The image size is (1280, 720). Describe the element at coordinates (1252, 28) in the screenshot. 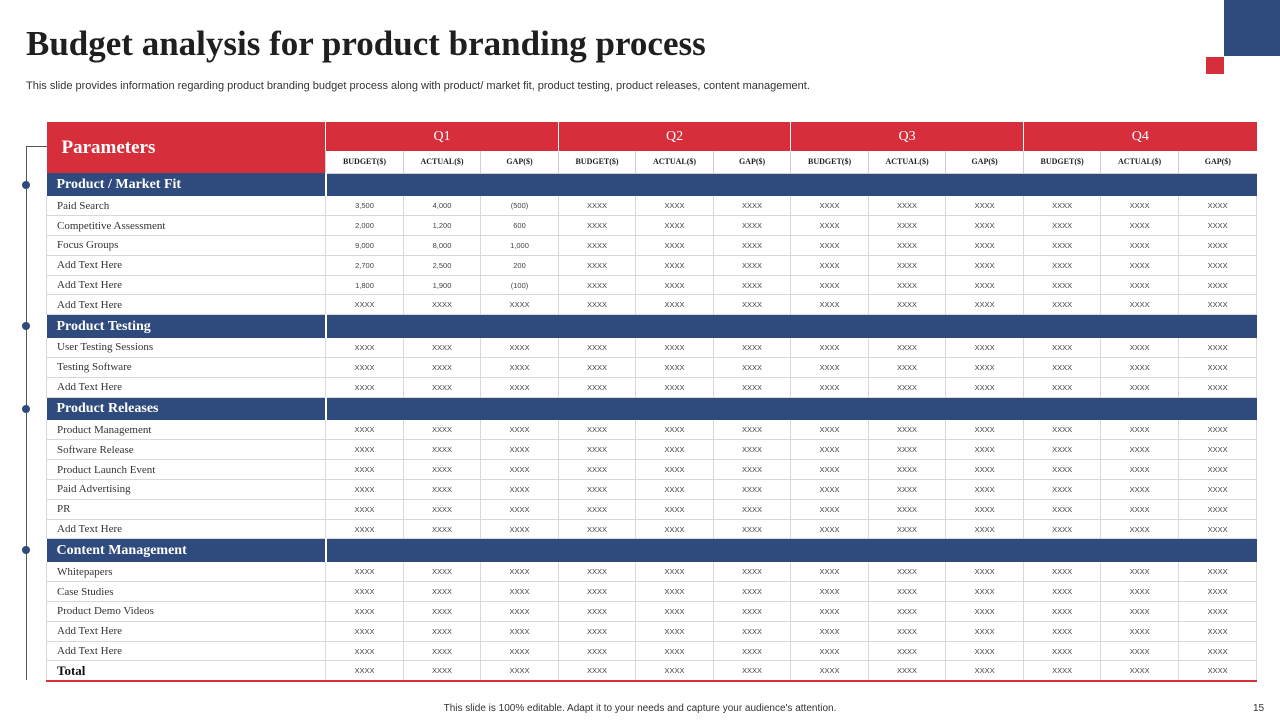

I see `corner-navy-square` at that location.